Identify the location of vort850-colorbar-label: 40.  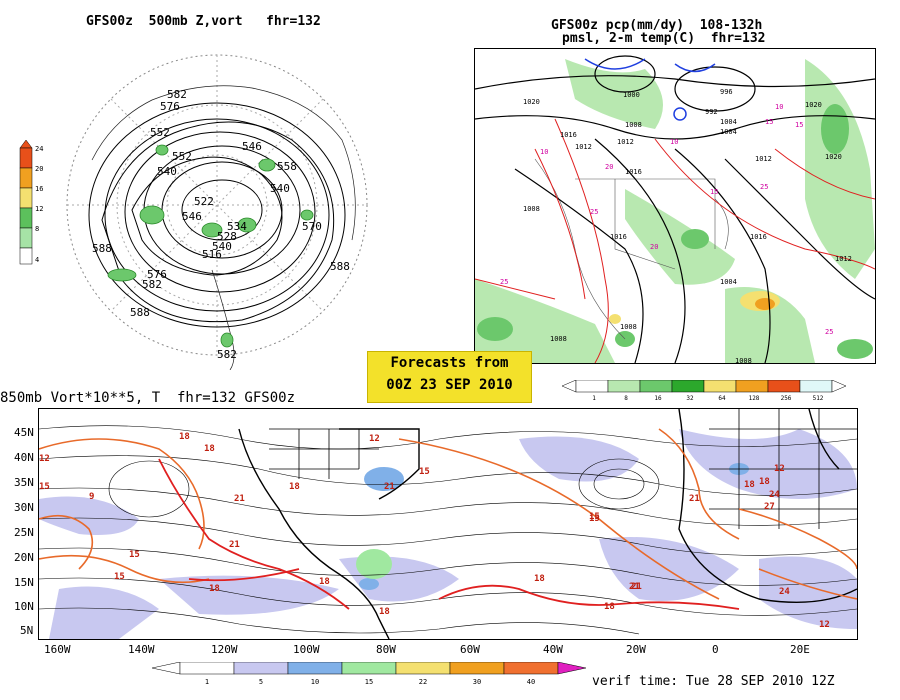
(531, 682).